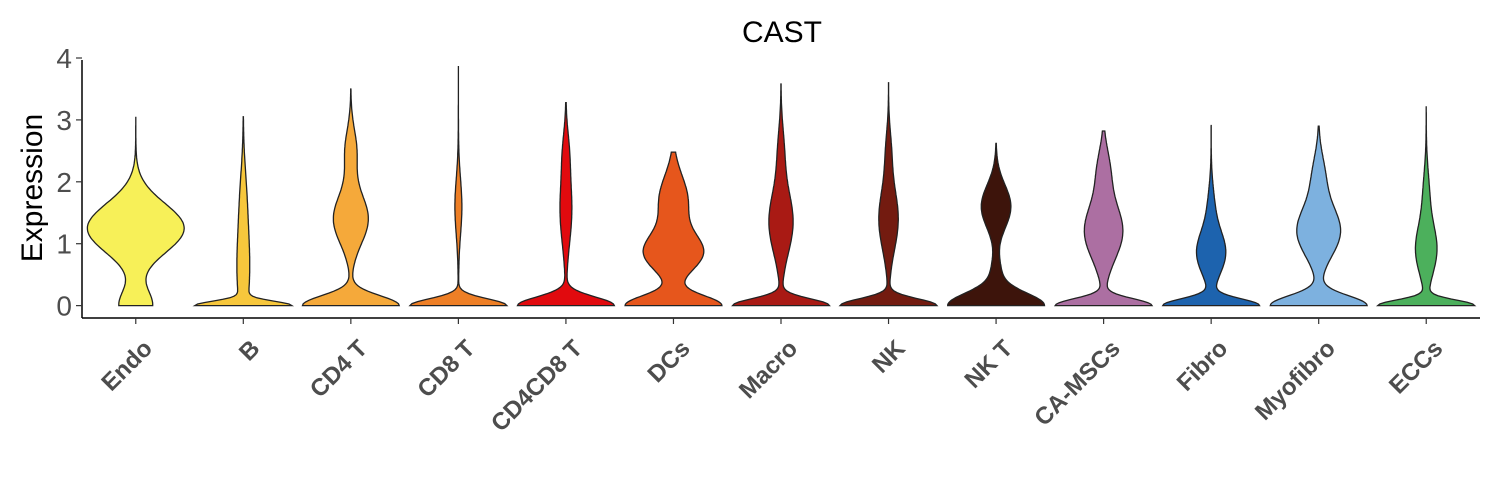  Describe the element at coordinates (989, 364) in the screenshot. I see `x-tick-label: NK T` at that location.